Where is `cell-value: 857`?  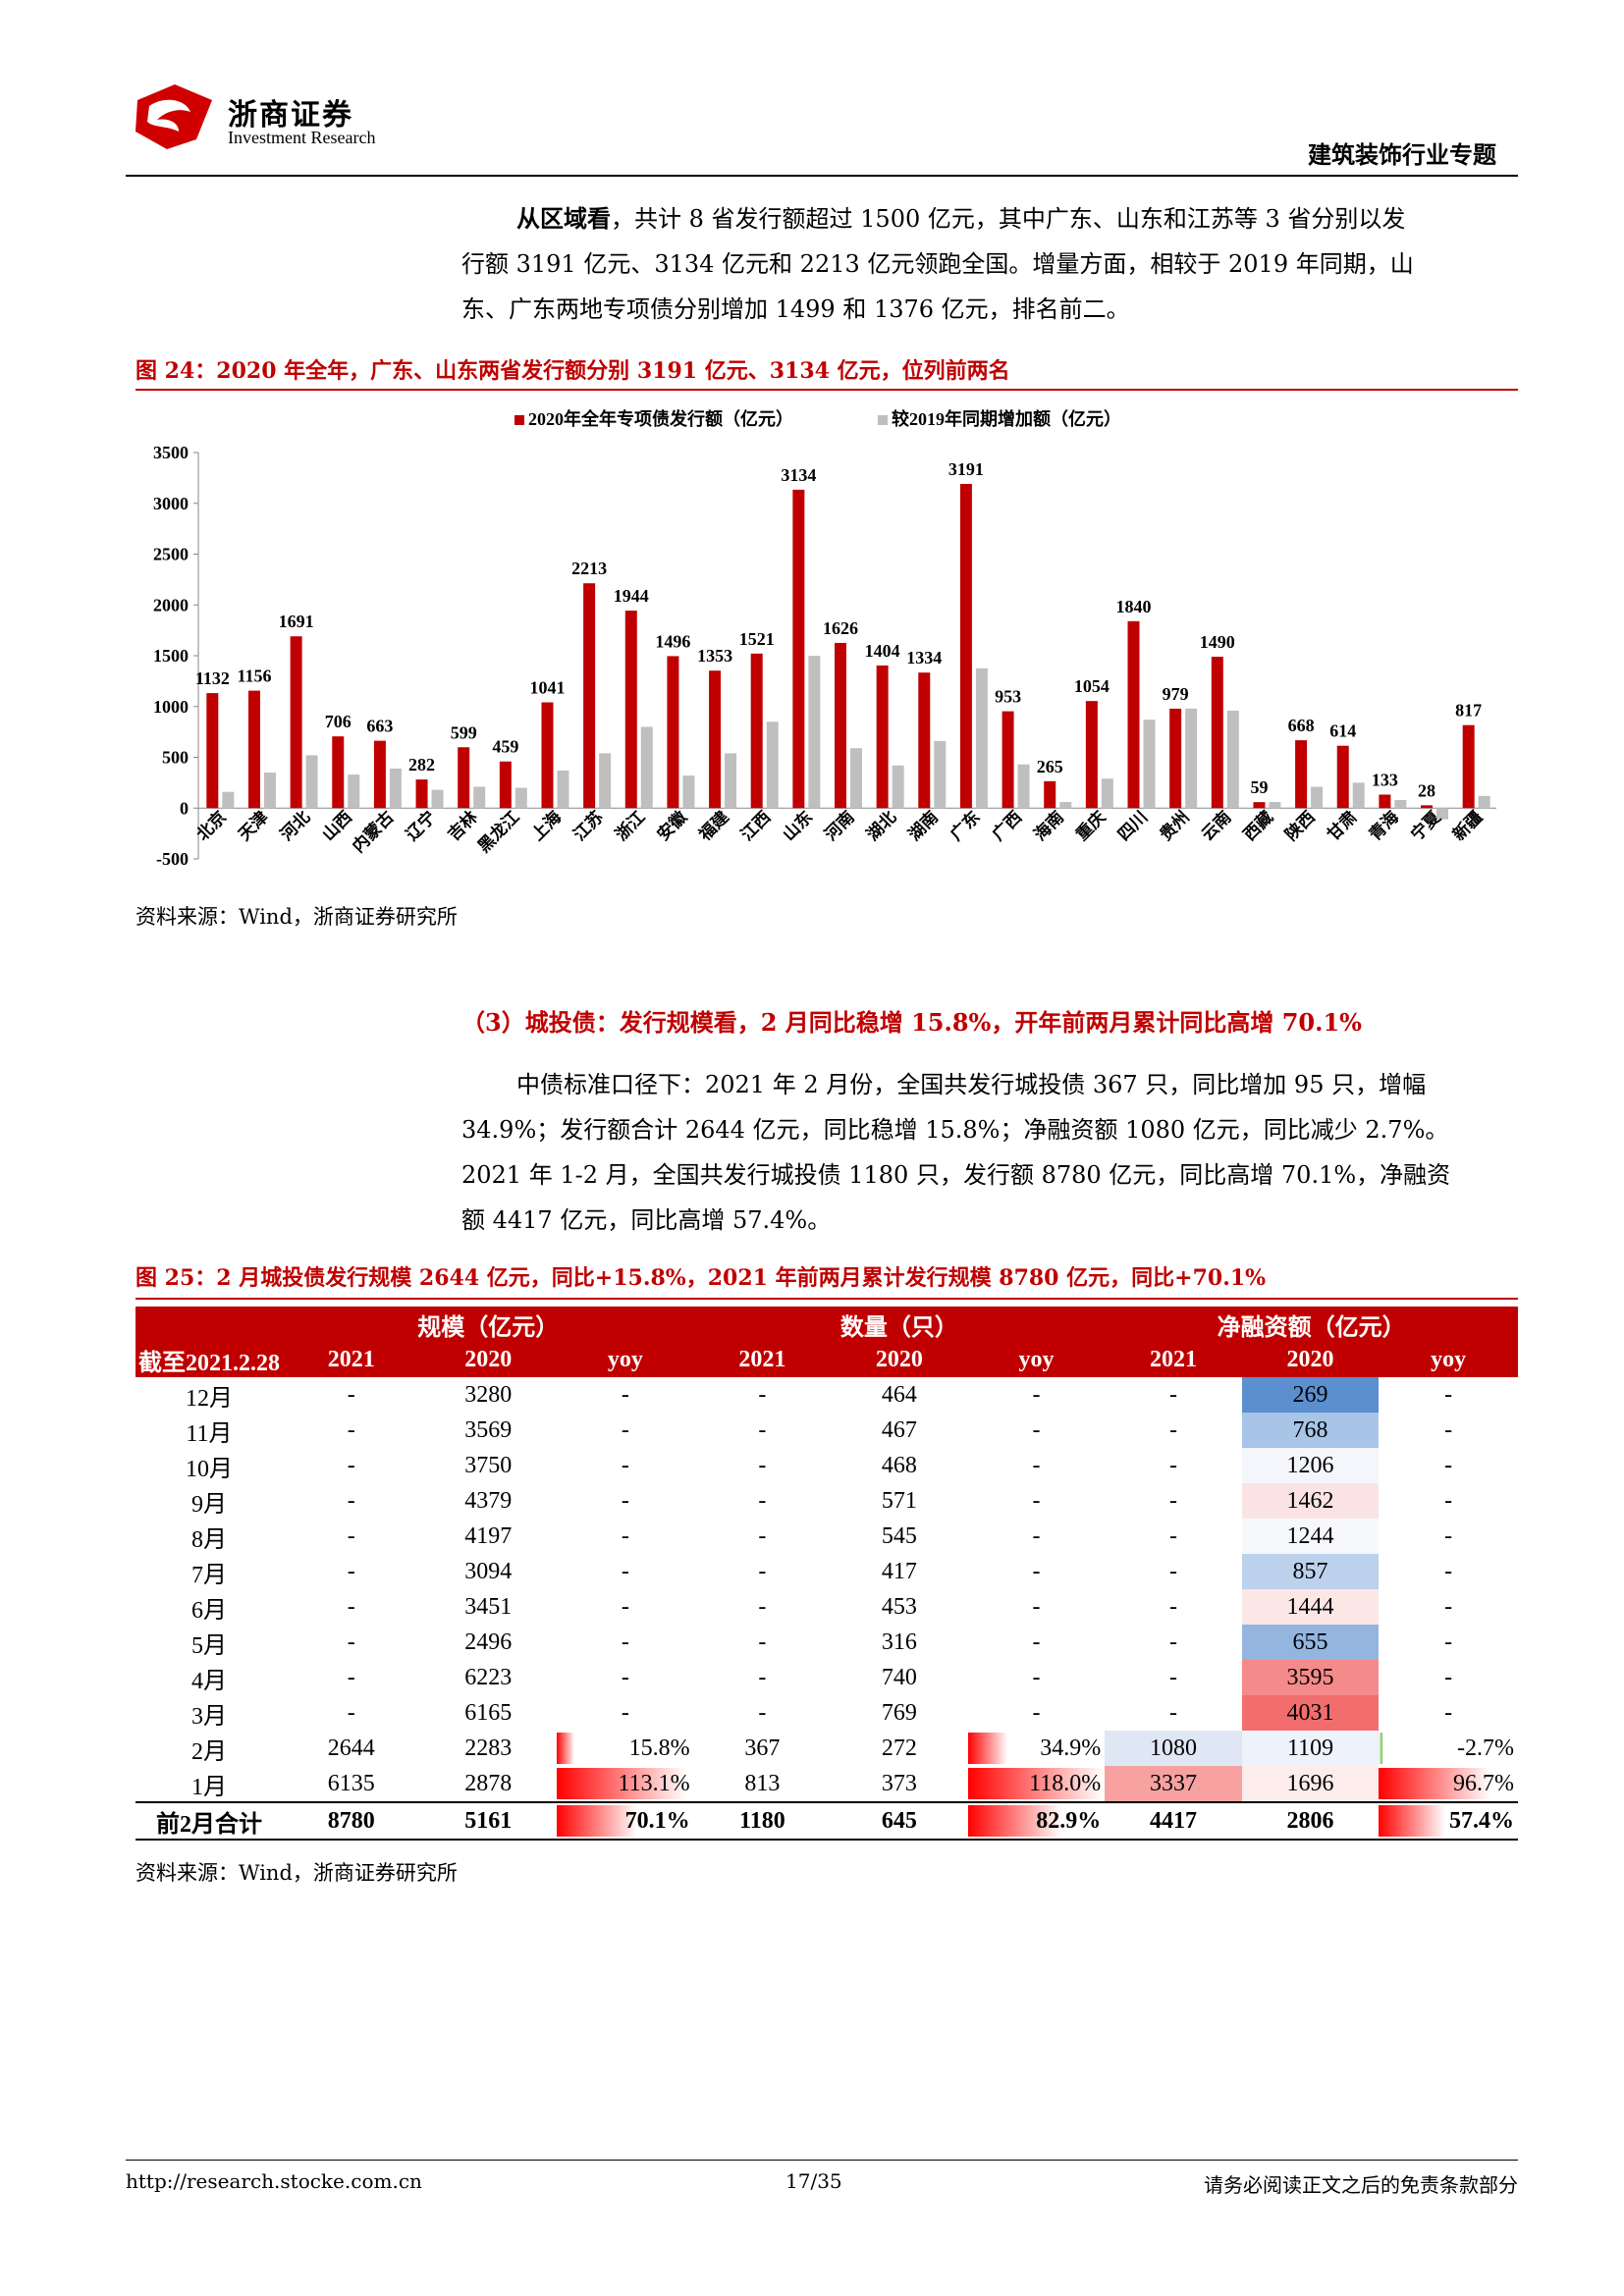
cell-value: 857 is located at coordinates (1310, 1571).